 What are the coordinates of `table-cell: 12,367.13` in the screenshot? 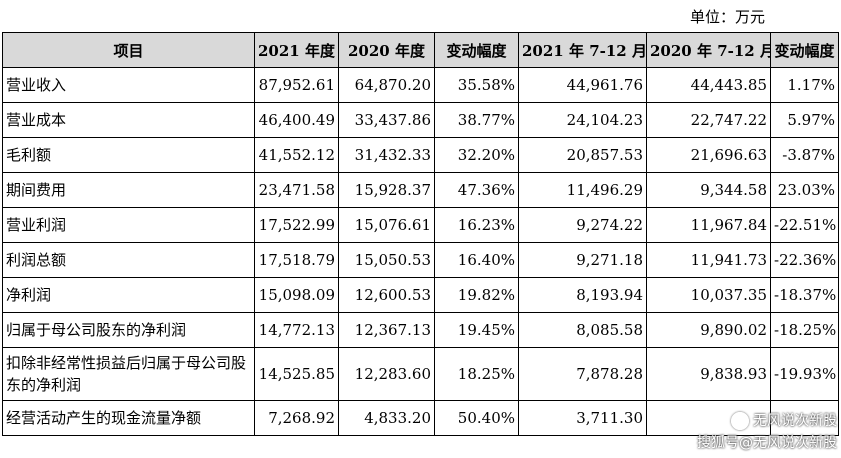 It's located at (386, 330).